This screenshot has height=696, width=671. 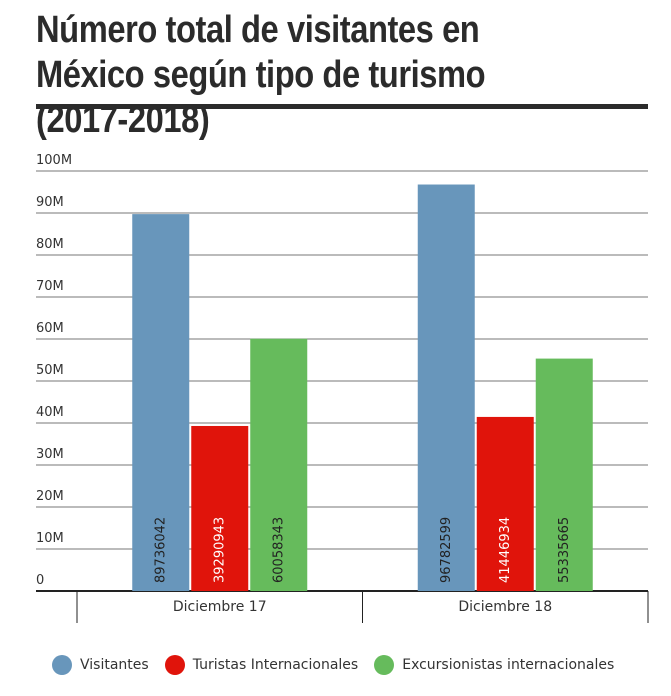 I want to click on y-tick-label: 0, so click(x=40, y=580).